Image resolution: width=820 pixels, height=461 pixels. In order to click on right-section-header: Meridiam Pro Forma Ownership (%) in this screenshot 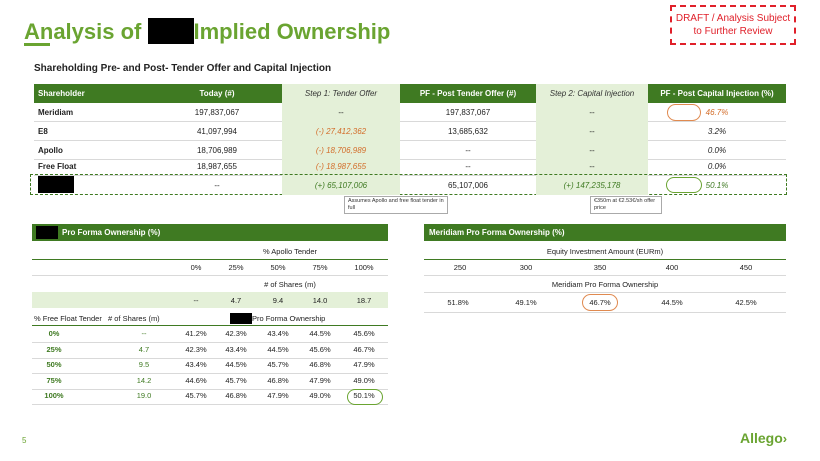, I will do `click(605, 232)`.